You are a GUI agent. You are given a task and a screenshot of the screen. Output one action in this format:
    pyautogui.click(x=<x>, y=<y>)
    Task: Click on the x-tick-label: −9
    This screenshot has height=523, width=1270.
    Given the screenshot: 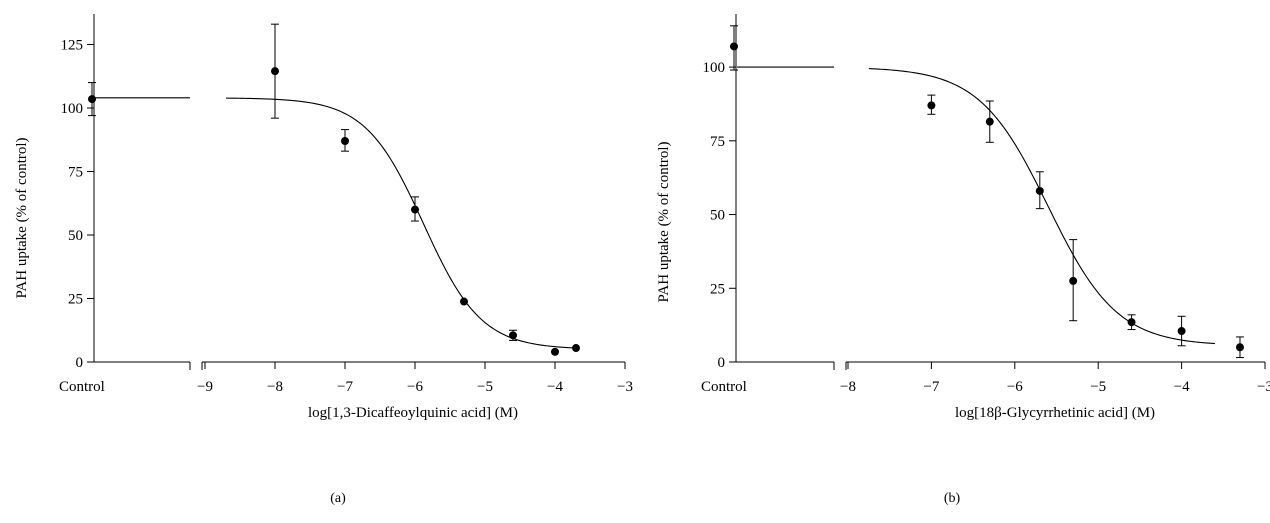 What is the action you would take?
    pyautogui.click(x=205, y=387)
    